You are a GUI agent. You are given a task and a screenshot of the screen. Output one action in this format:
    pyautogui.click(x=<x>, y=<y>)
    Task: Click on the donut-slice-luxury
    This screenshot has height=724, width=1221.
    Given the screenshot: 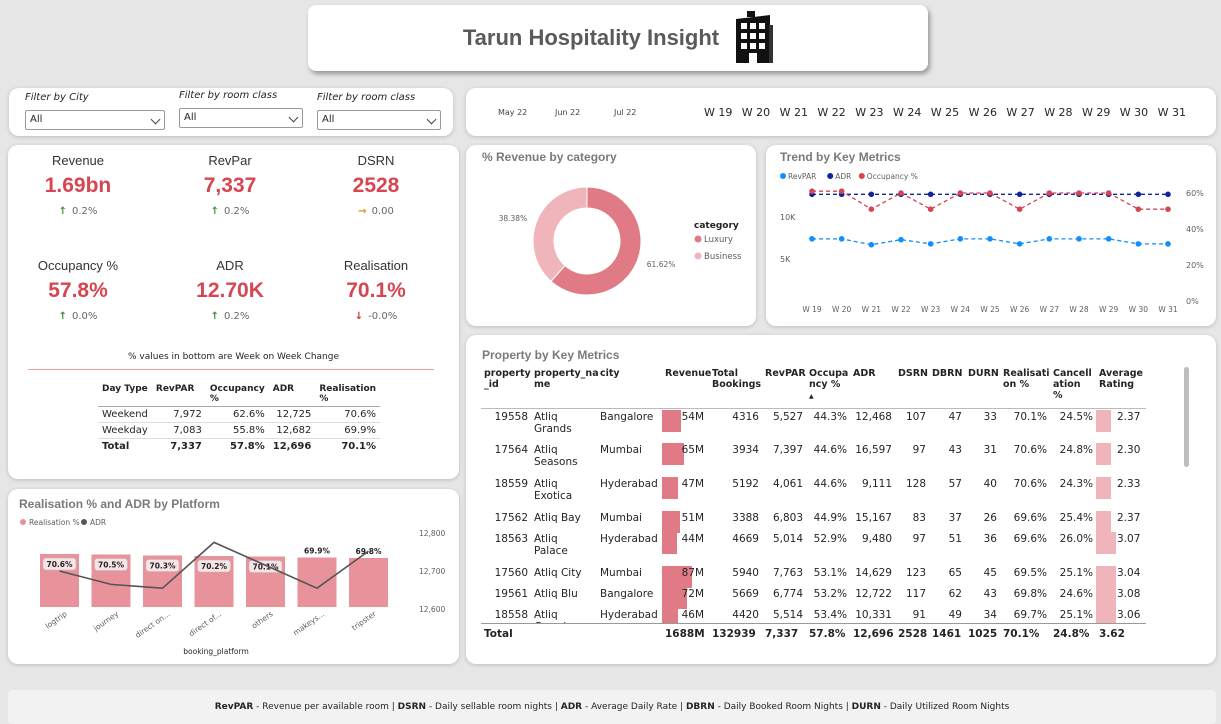 What is the action you would take?
    pyautogui.click(x=596, y=241)
    